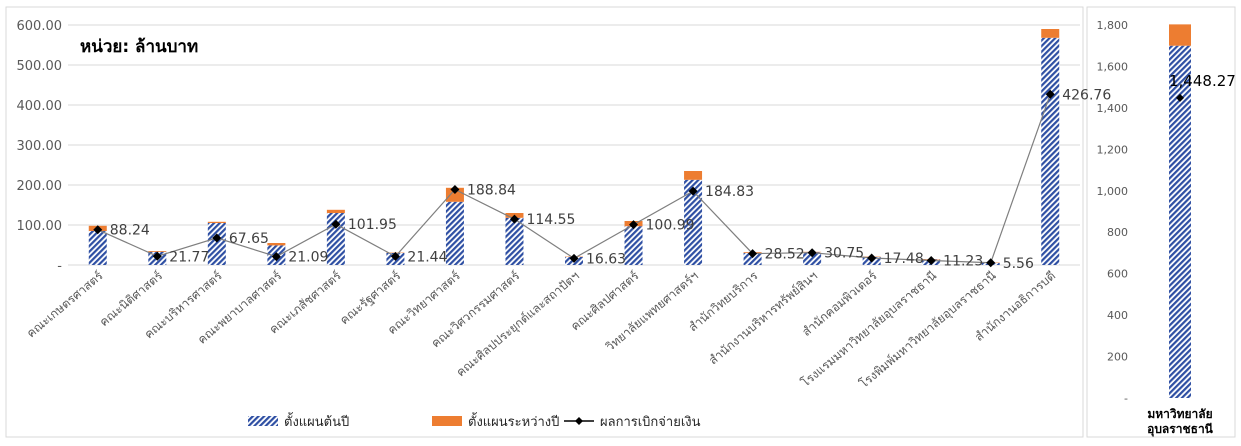  I want to click on disbursement-label: 21.44, so click(427, 257).